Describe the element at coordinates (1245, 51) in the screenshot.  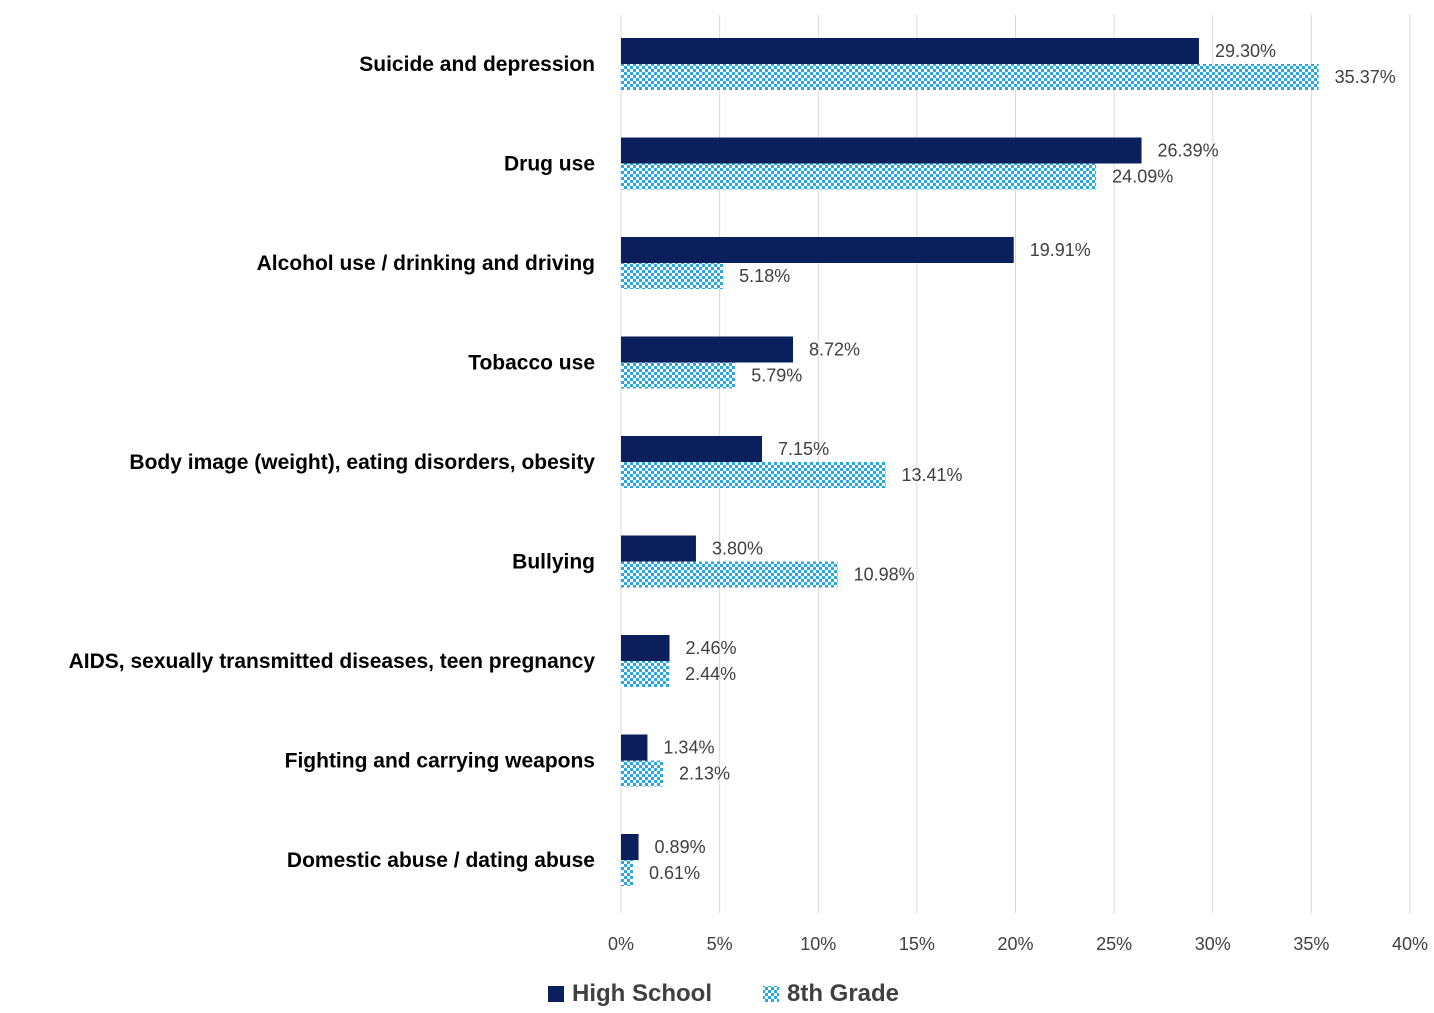
I see `data-label-high-school: 29.30%` at that location.